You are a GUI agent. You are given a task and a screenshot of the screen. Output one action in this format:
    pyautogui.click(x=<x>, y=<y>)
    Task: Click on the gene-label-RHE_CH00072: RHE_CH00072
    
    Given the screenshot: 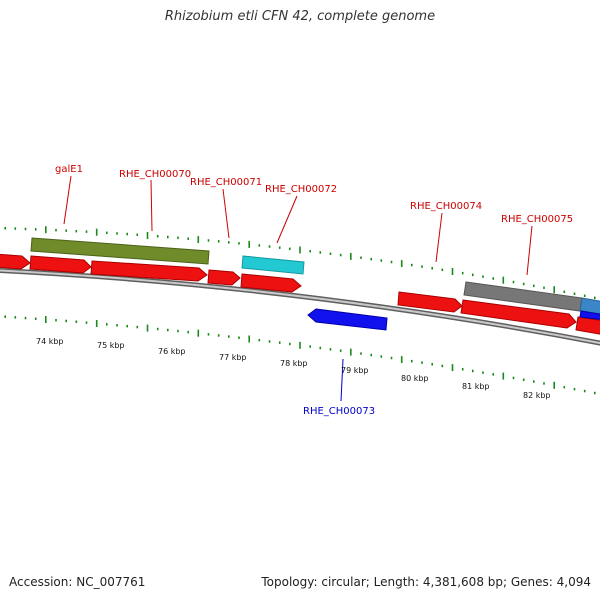 What is the action you would take?
    pyautogui.click(x=301, y=189)
    